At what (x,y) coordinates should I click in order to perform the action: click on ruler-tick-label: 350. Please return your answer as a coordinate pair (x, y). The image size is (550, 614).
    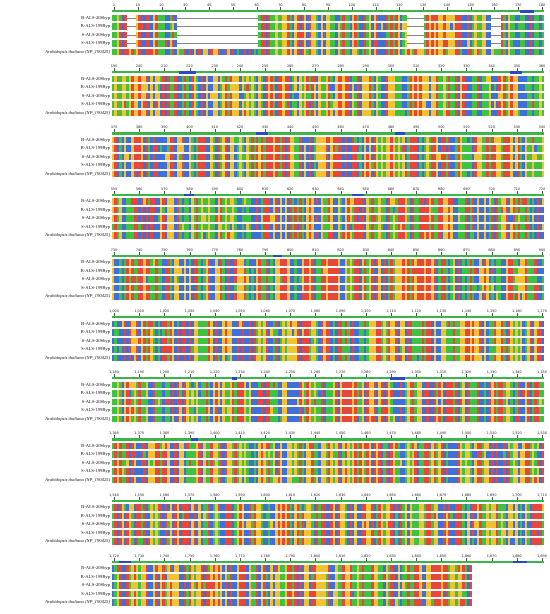
    Looking at the image, I should click on (517, 66).